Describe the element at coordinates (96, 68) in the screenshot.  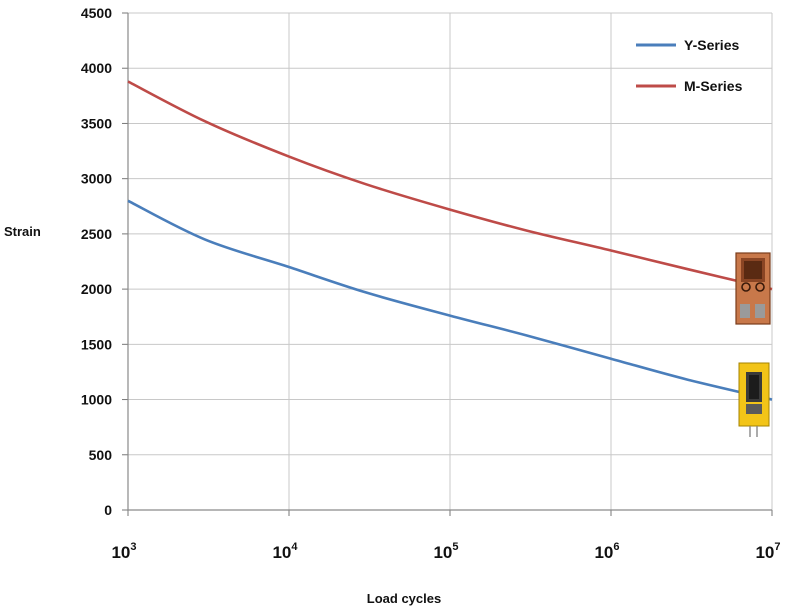
I see `y-tick-label: 4000` at that location.